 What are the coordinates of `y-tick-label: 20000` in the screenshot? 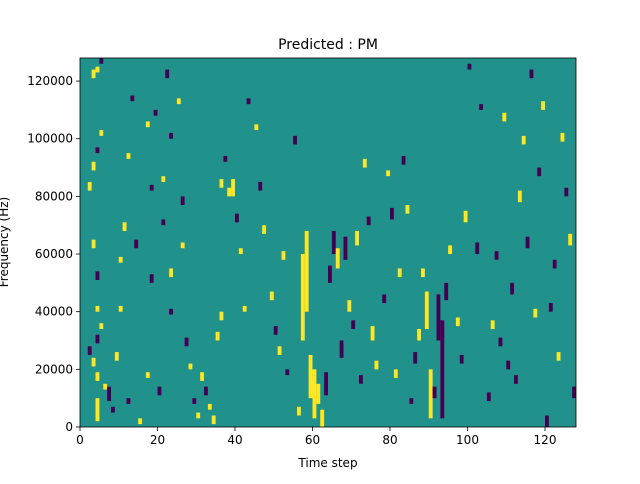 It's located at (54, 369).